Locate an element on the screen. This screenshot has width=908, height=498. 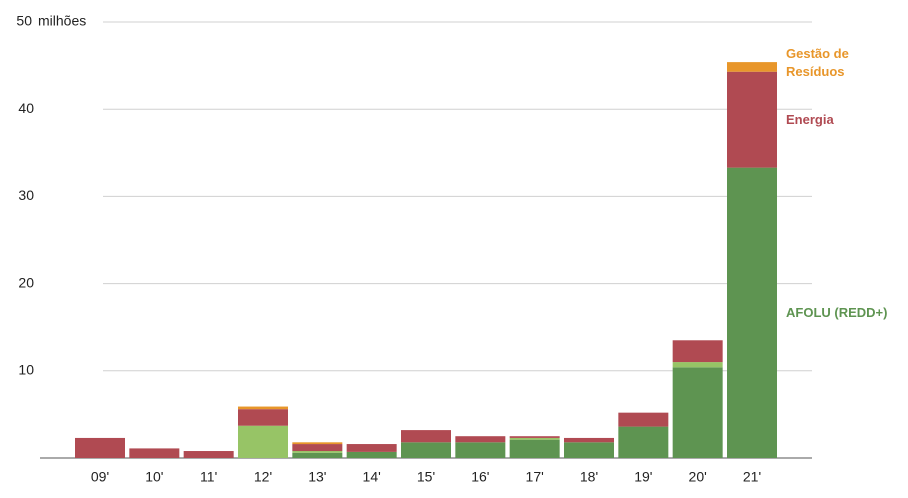
y-tick-label: 40 is located at coordinates (26, 108).